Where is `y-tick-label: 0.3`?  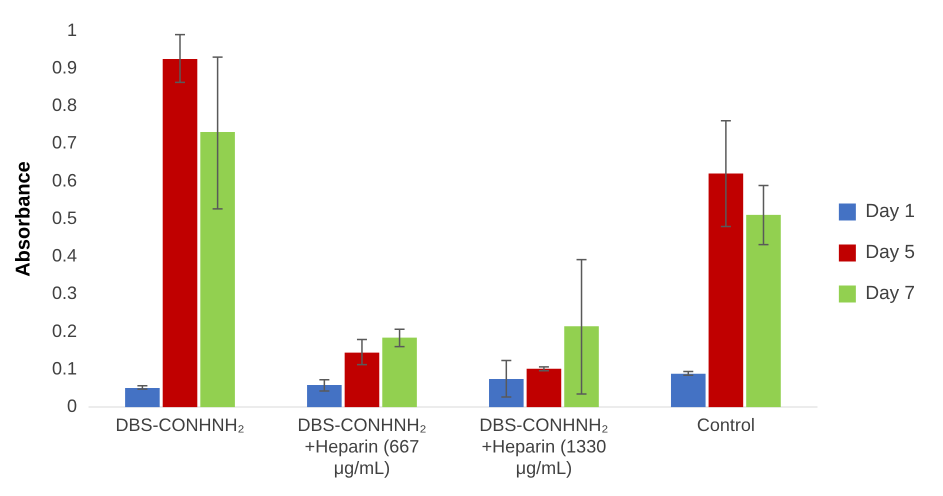
y-tick-label: 0.3 is located at coordinates (65, 293).